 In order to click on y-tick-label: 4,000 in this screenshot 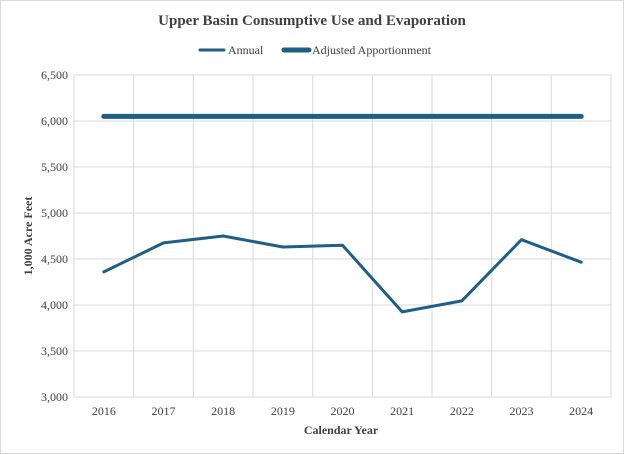, I will do `click(54, 305)`.